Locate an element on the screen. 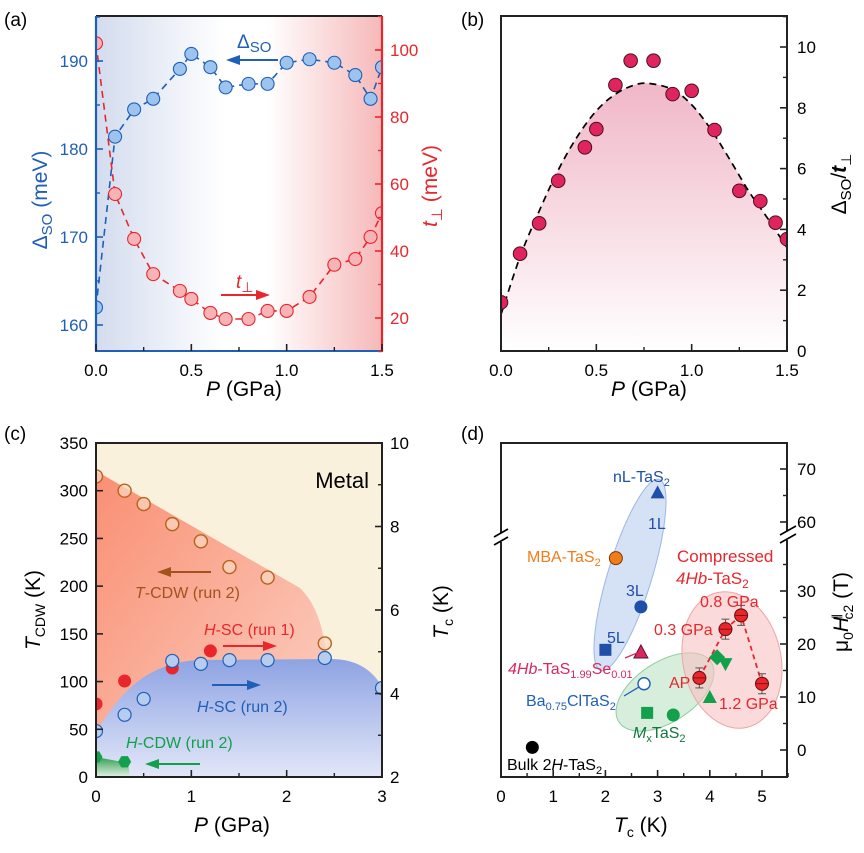 The image size is (864, 853). ba-cltas2-label: Ba0.75ClTaS2 is located at coordinates (571, 703).